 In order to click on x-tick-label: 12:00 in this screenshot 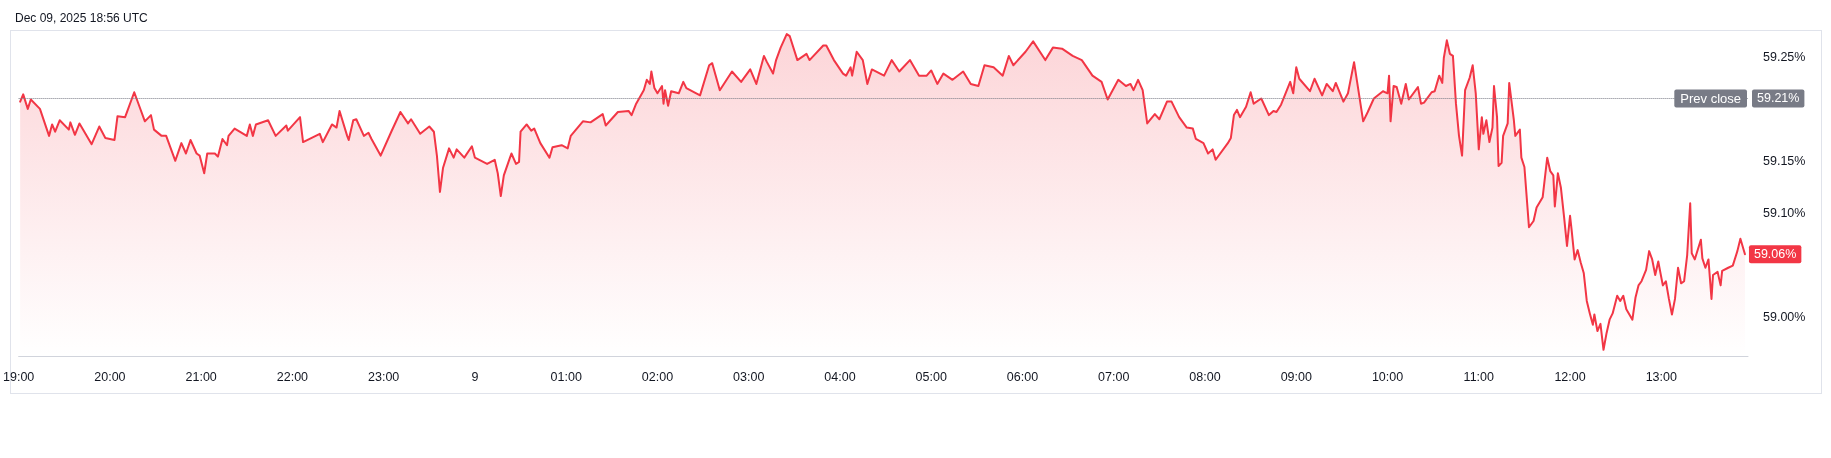, I will do `click(1570, 376)`.